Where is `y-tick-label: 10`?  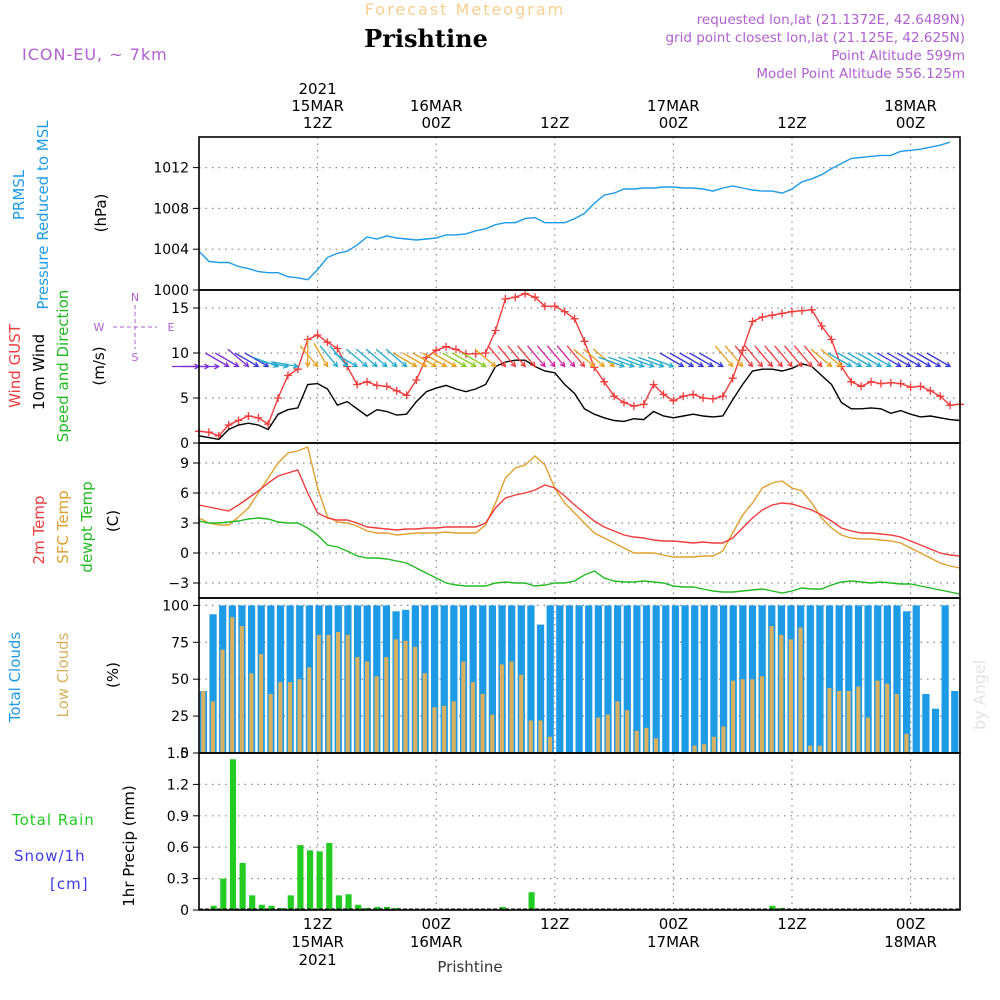 y-tick-label: 10 is located at coordinates (180, 354).